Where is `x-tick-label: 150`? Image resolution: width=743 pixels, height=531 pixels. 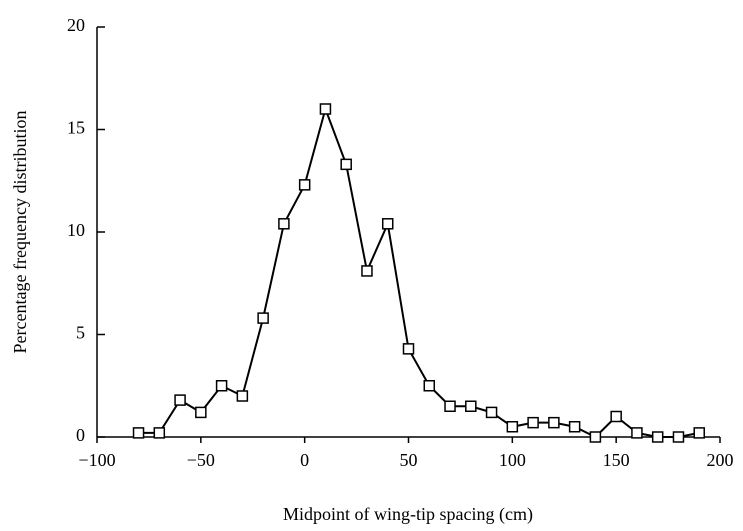 x-tick-label: 150 is located at coordinates (616, 460).